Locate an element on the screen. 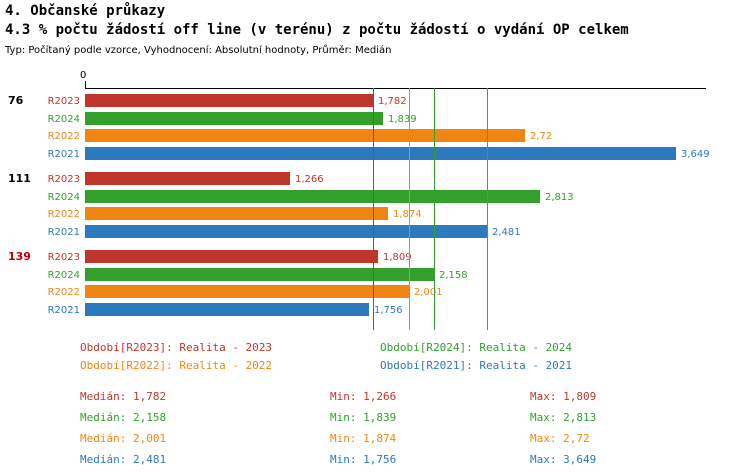 The width and height of the screenshot is (750, 476). bar-value-label: 2,001 is located at coordinates (428, 292).